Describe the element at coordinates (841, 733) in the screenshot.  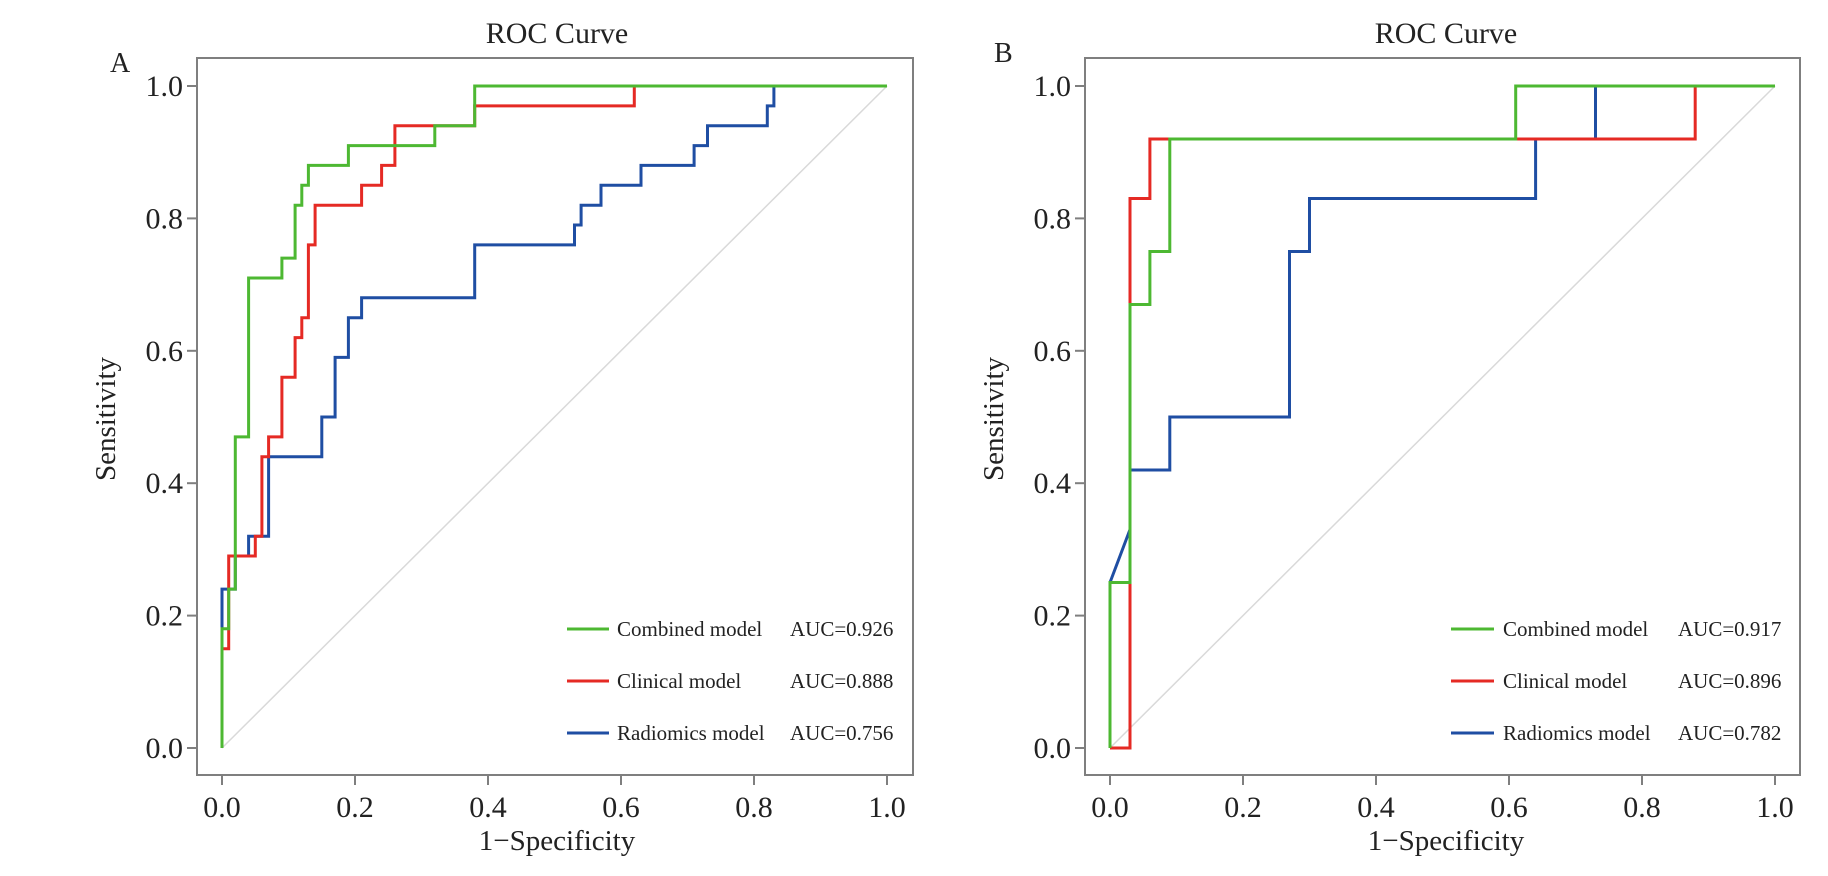
I see `legend-auc-radiomics-model: AUC=0.756` at that location.